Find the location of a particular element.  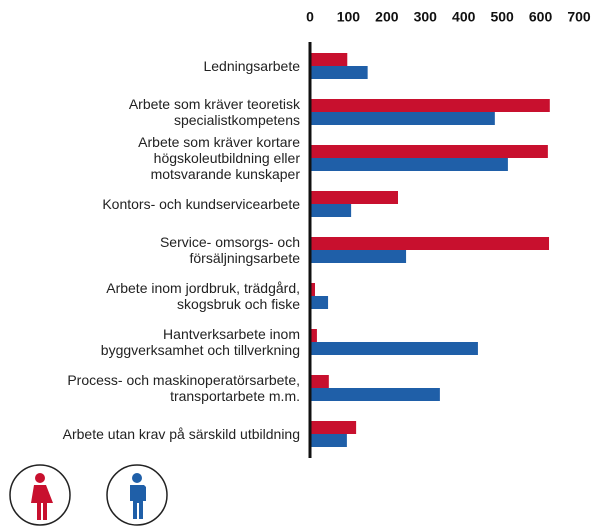

x-tick-label: 400 is located at coordinates (464, 17).